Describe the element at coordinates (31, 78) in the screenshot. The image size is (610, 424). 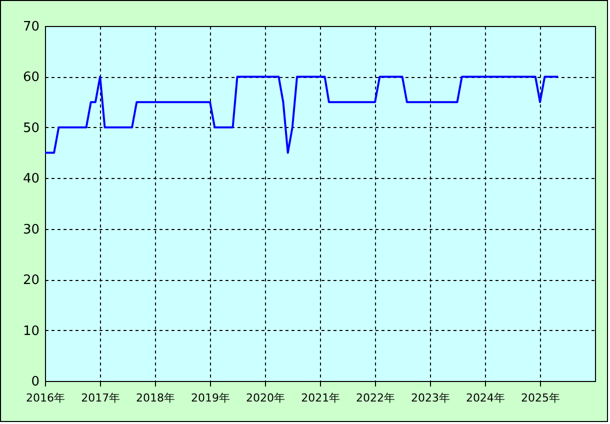
I see `y-tick-label: 60` at that location.